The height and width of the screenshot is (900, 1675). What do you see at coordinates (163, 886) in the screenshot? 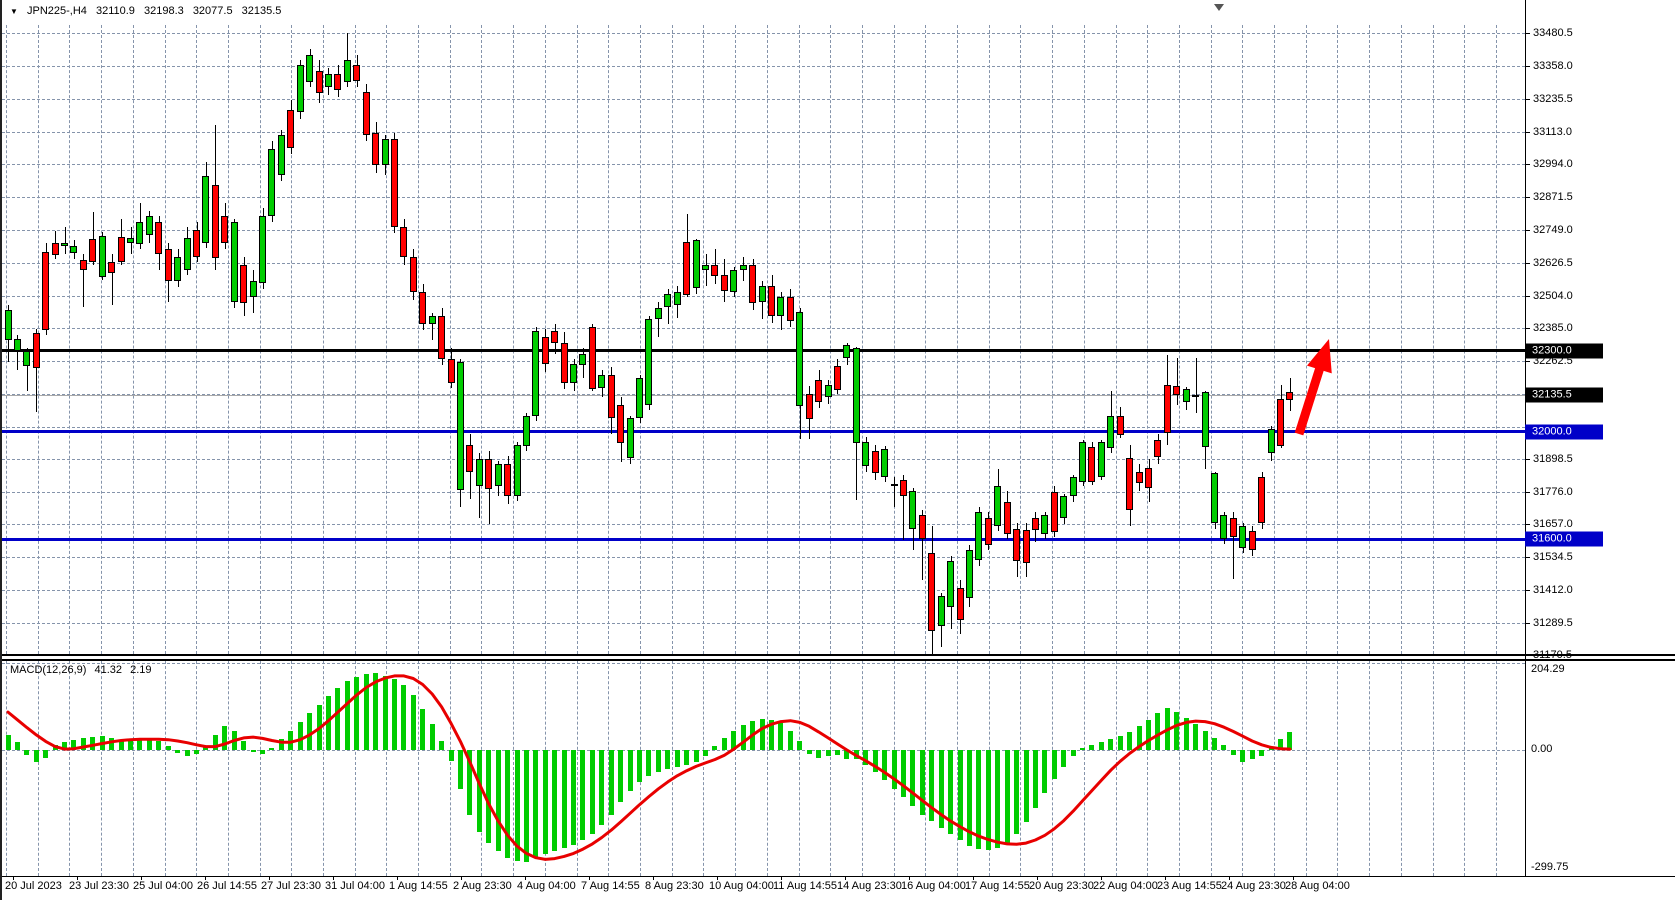
I see `time-axis-label: 25 Jul 04:00` at bounding box center [163, 886].